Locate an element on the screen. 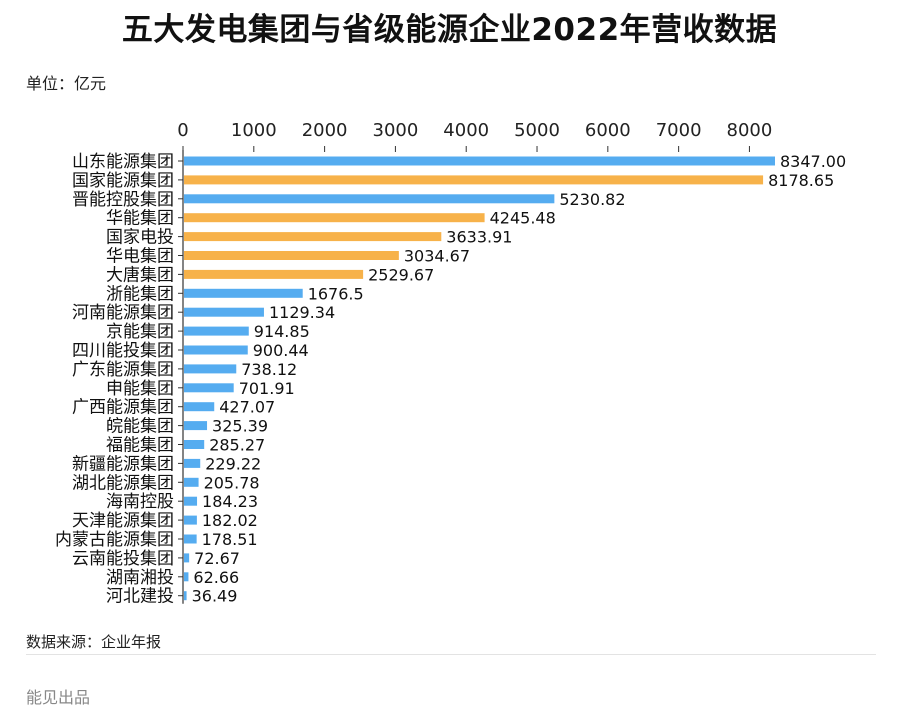 The image size is (899, 708). value-label: 4245.48 is located at coordinates (523, 218).